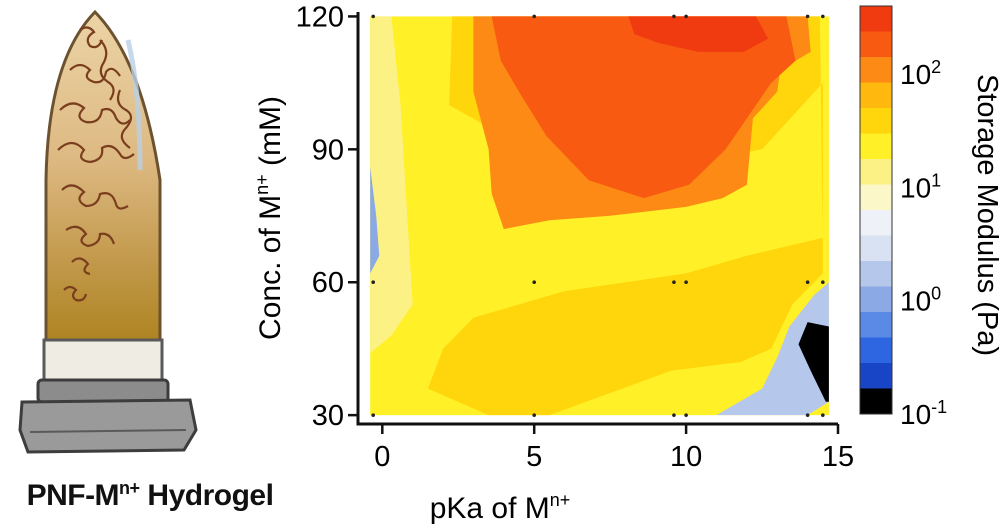 The height and width of the screenshot is (530, 1000). I want to click on x-axis-label-text: pKa of M, so click(490, 508).